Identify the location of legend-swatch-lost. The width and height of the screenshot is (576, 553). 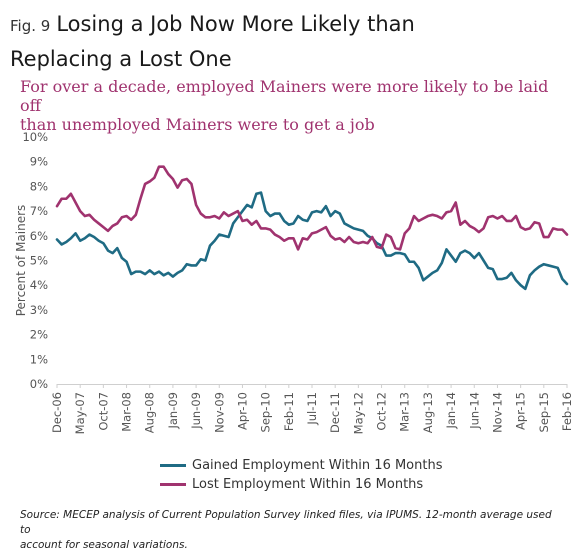
(173, 484).